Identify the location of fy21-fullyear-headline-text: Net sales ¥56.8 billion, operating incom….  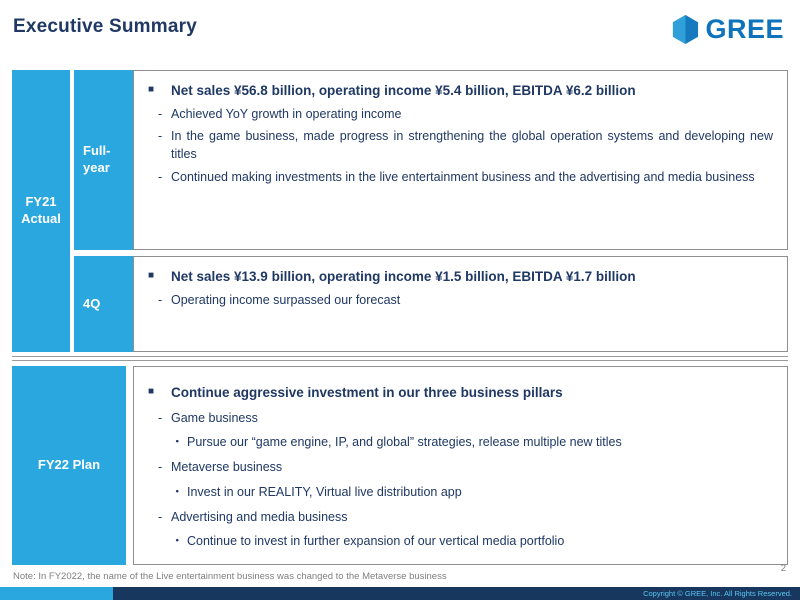
(403, 90).